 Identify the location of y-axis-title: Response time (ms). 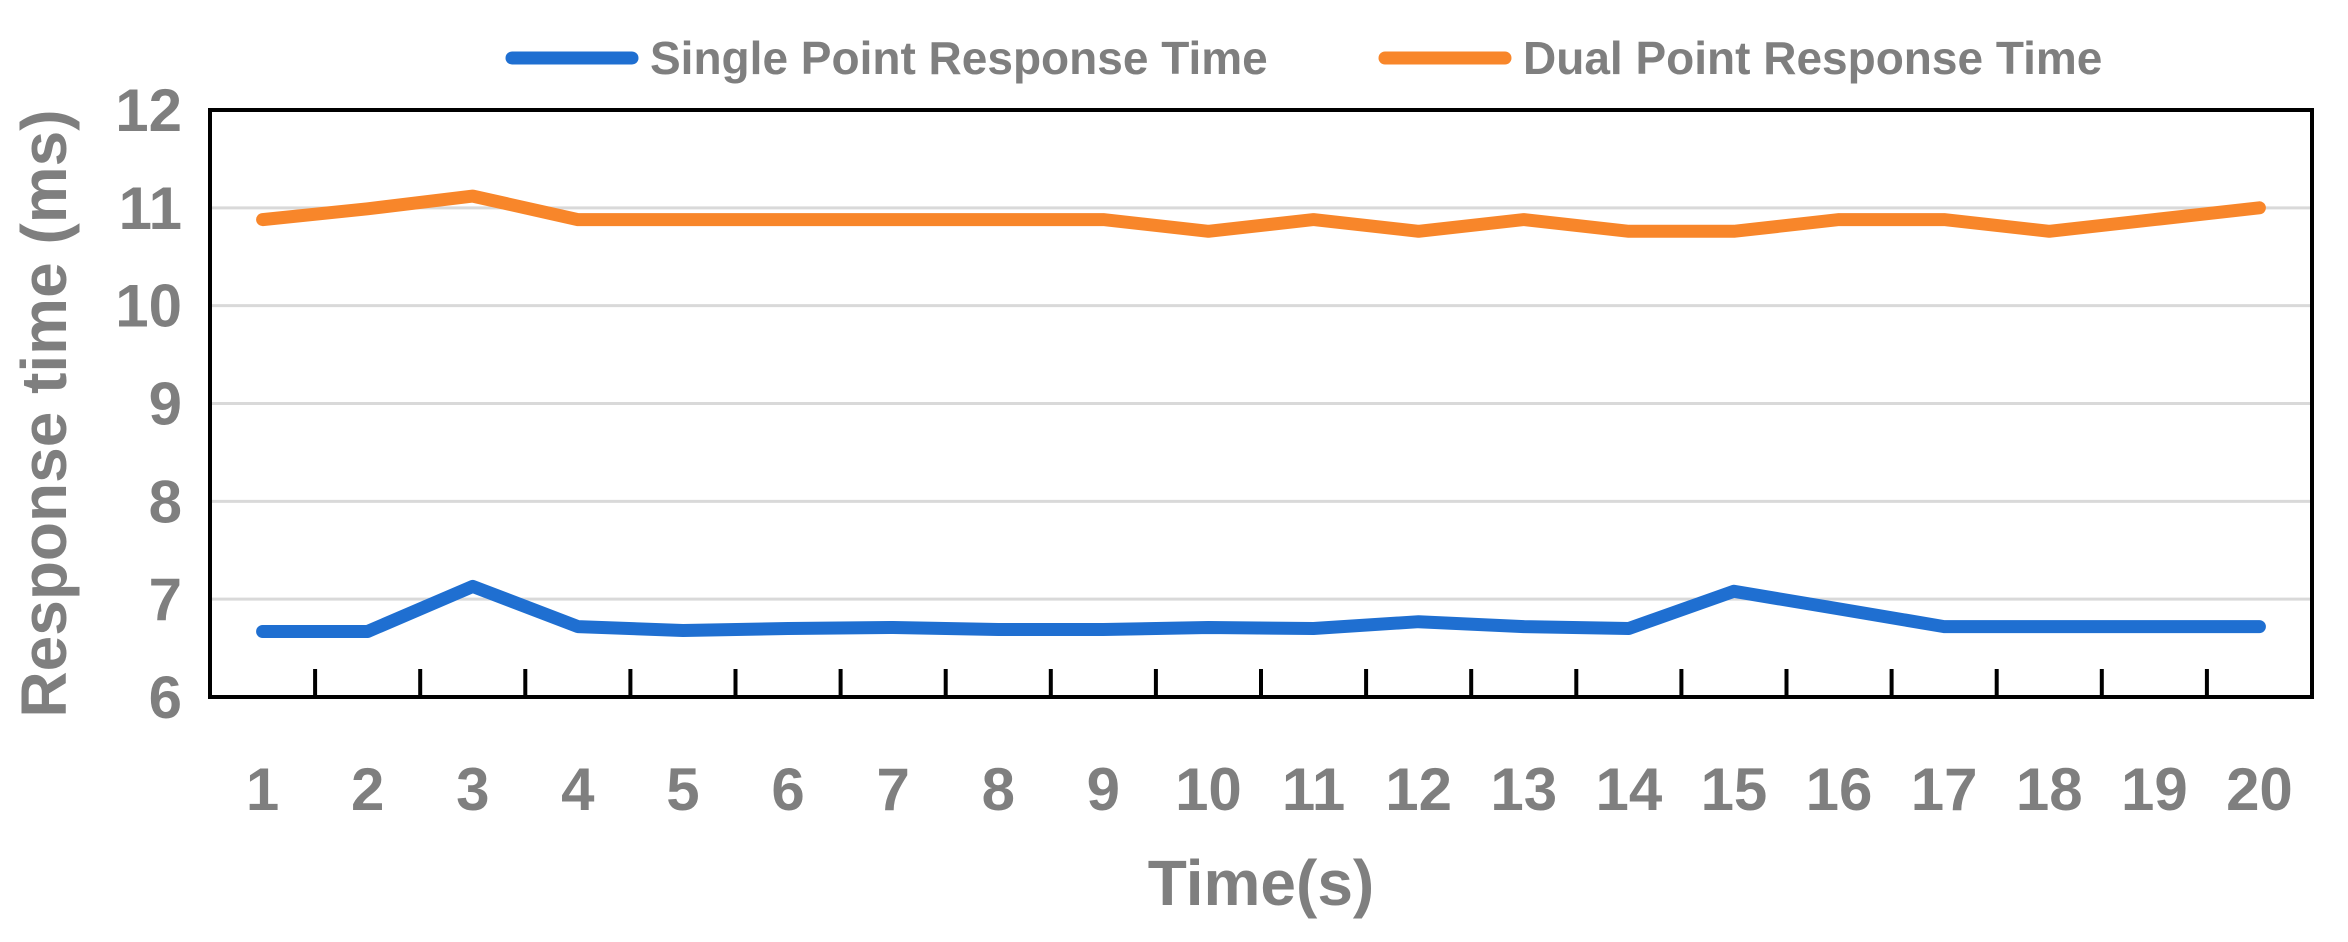
(44, 413).